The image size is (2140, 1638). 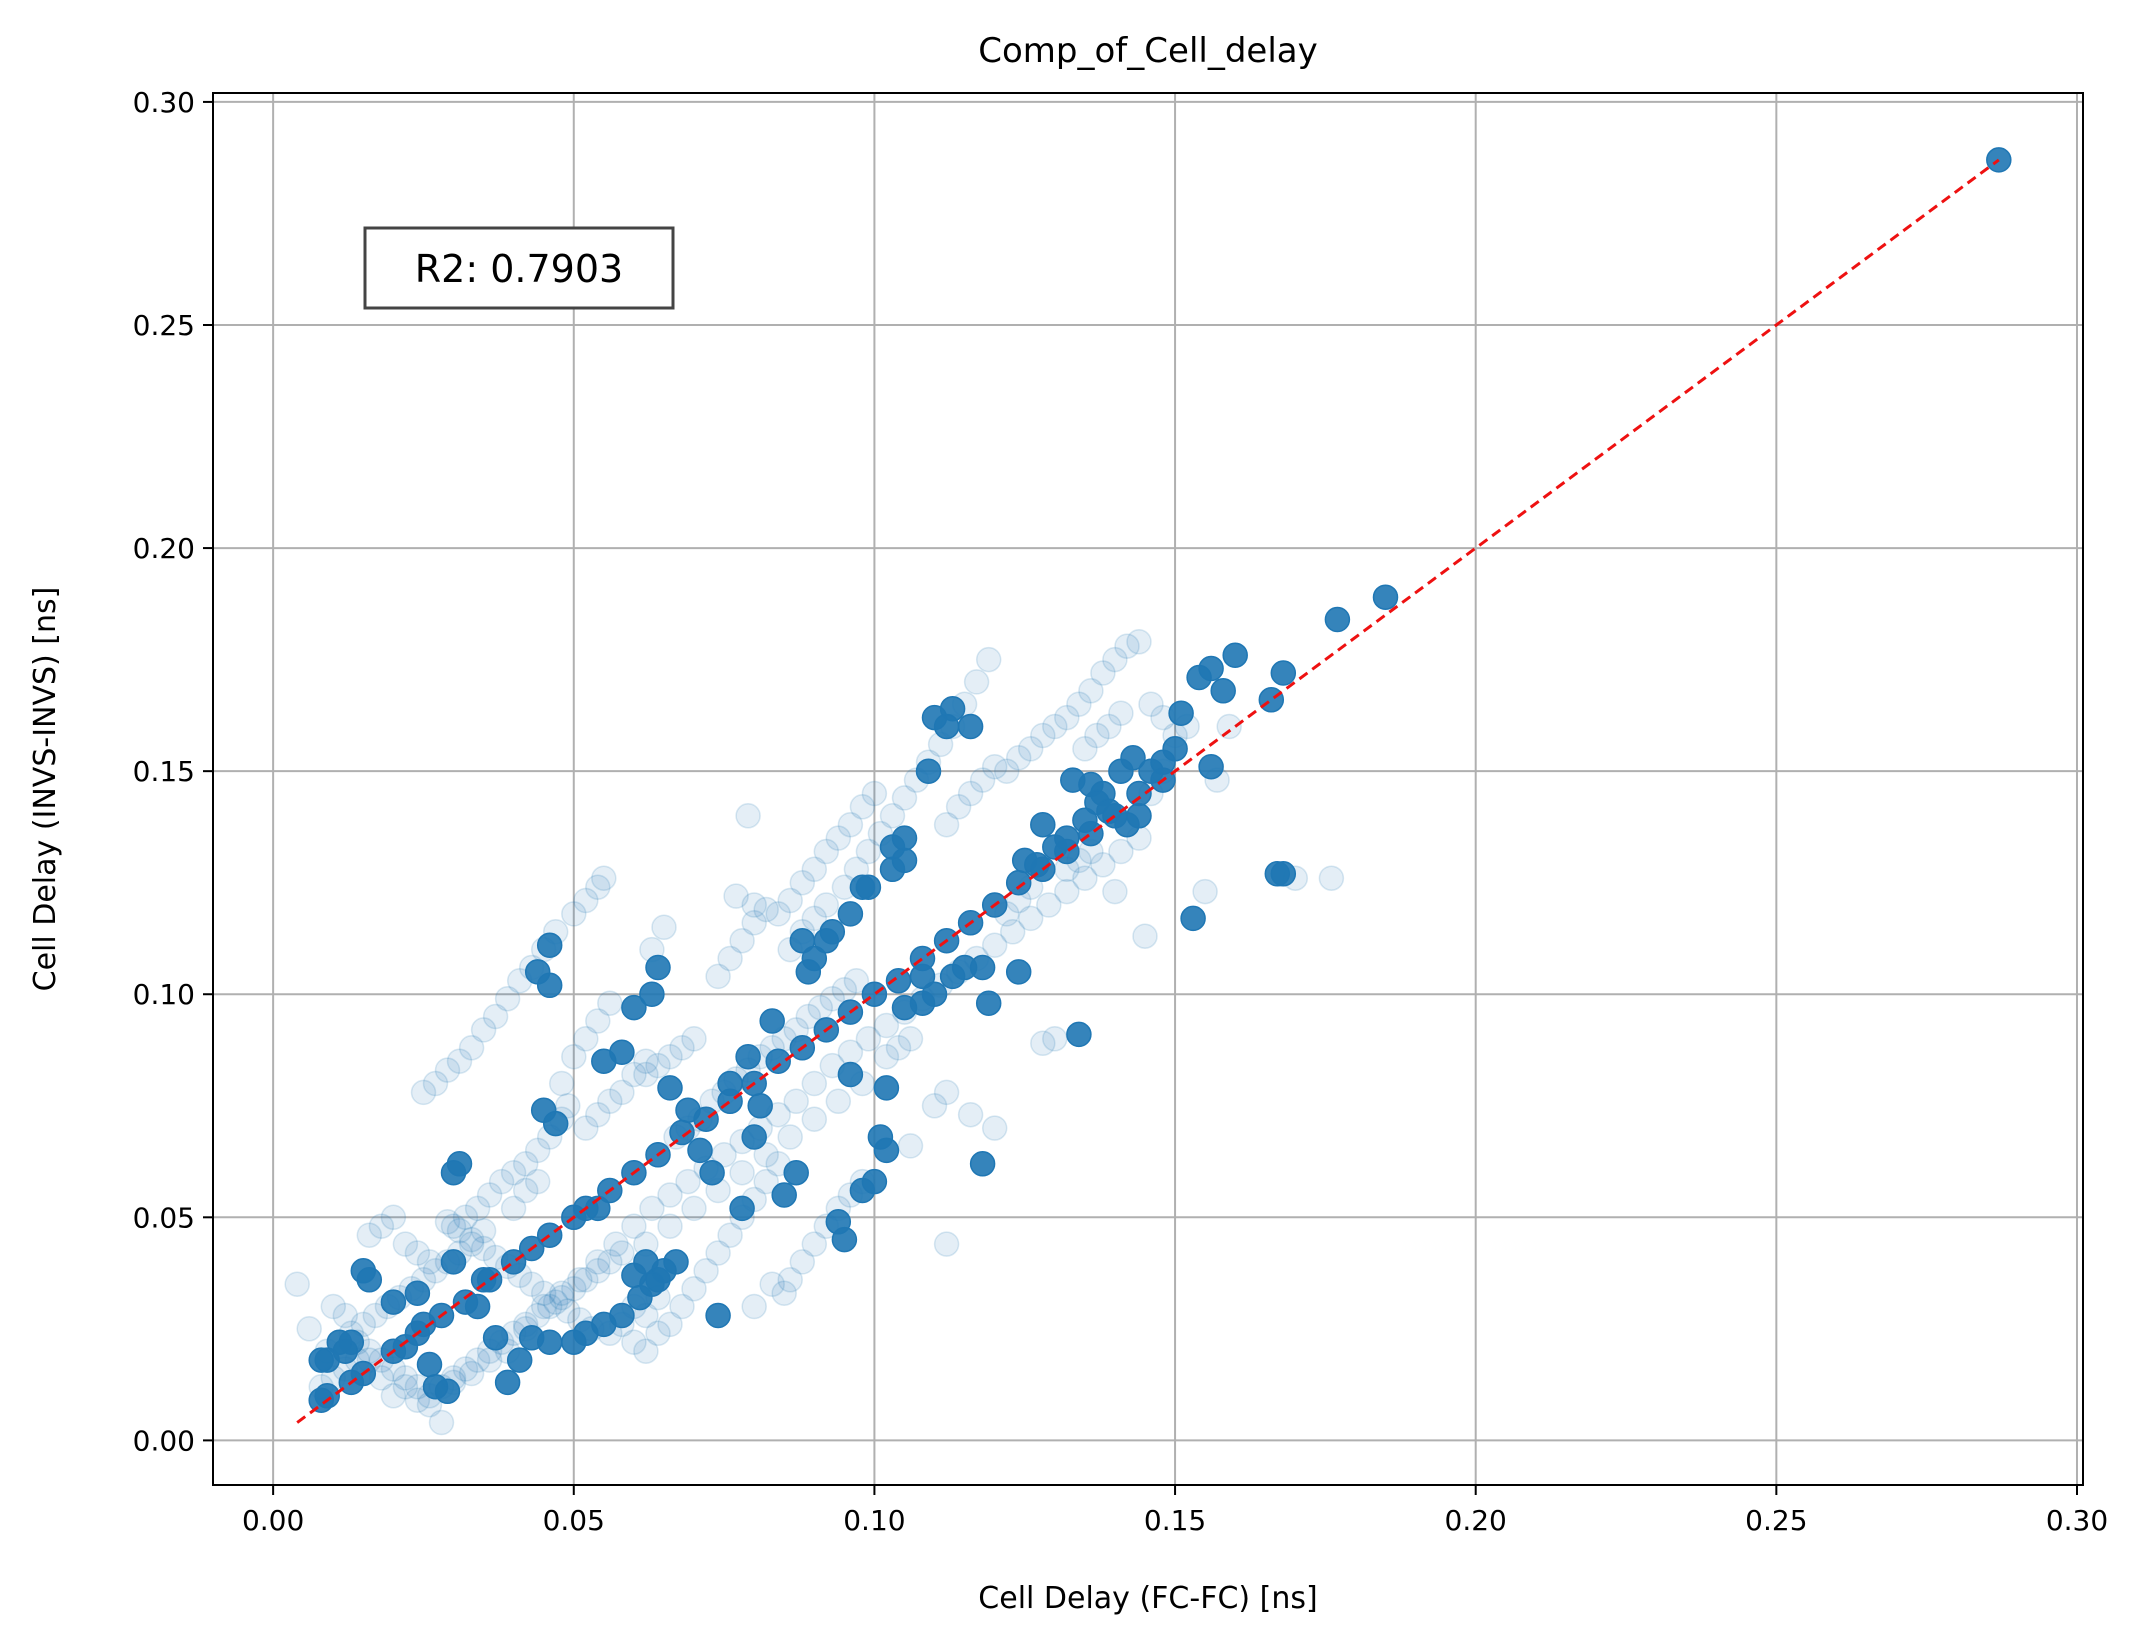 I want to click on x-tick-label: 0.05, so click(x=574, y=1520).